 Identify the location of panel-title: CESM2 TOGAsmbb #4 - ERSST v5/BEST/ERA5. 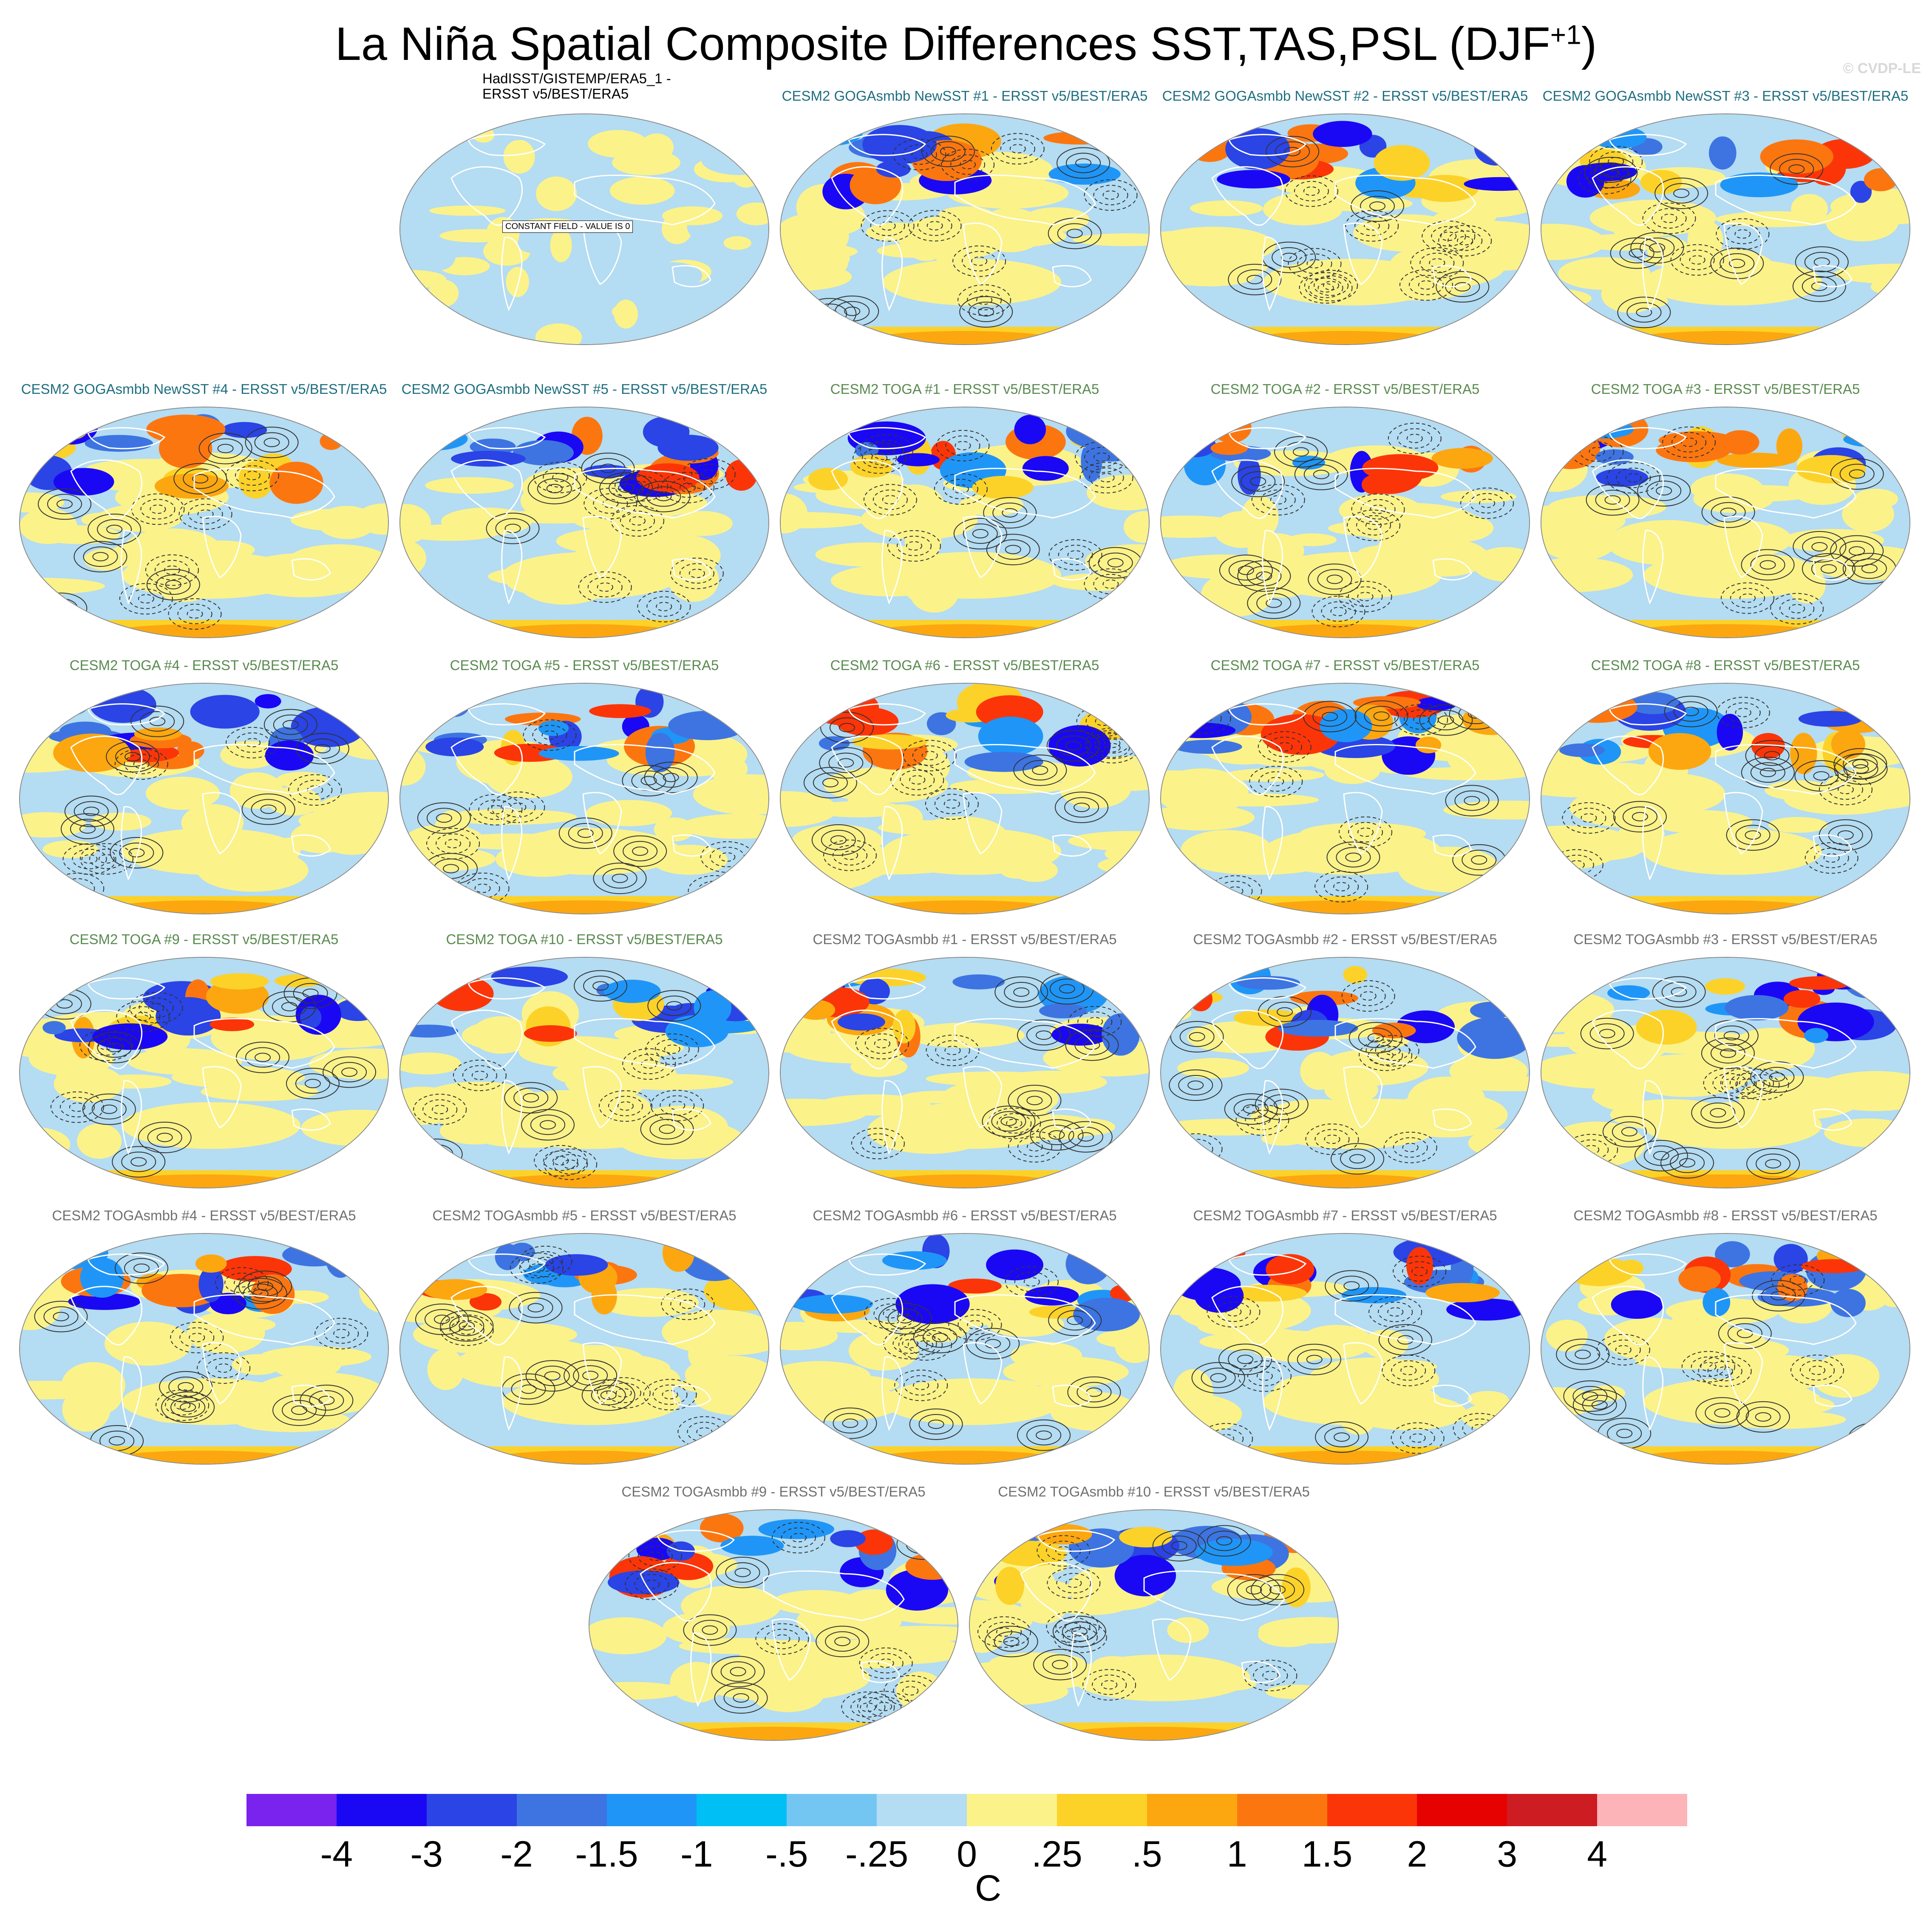
(204, 1215).